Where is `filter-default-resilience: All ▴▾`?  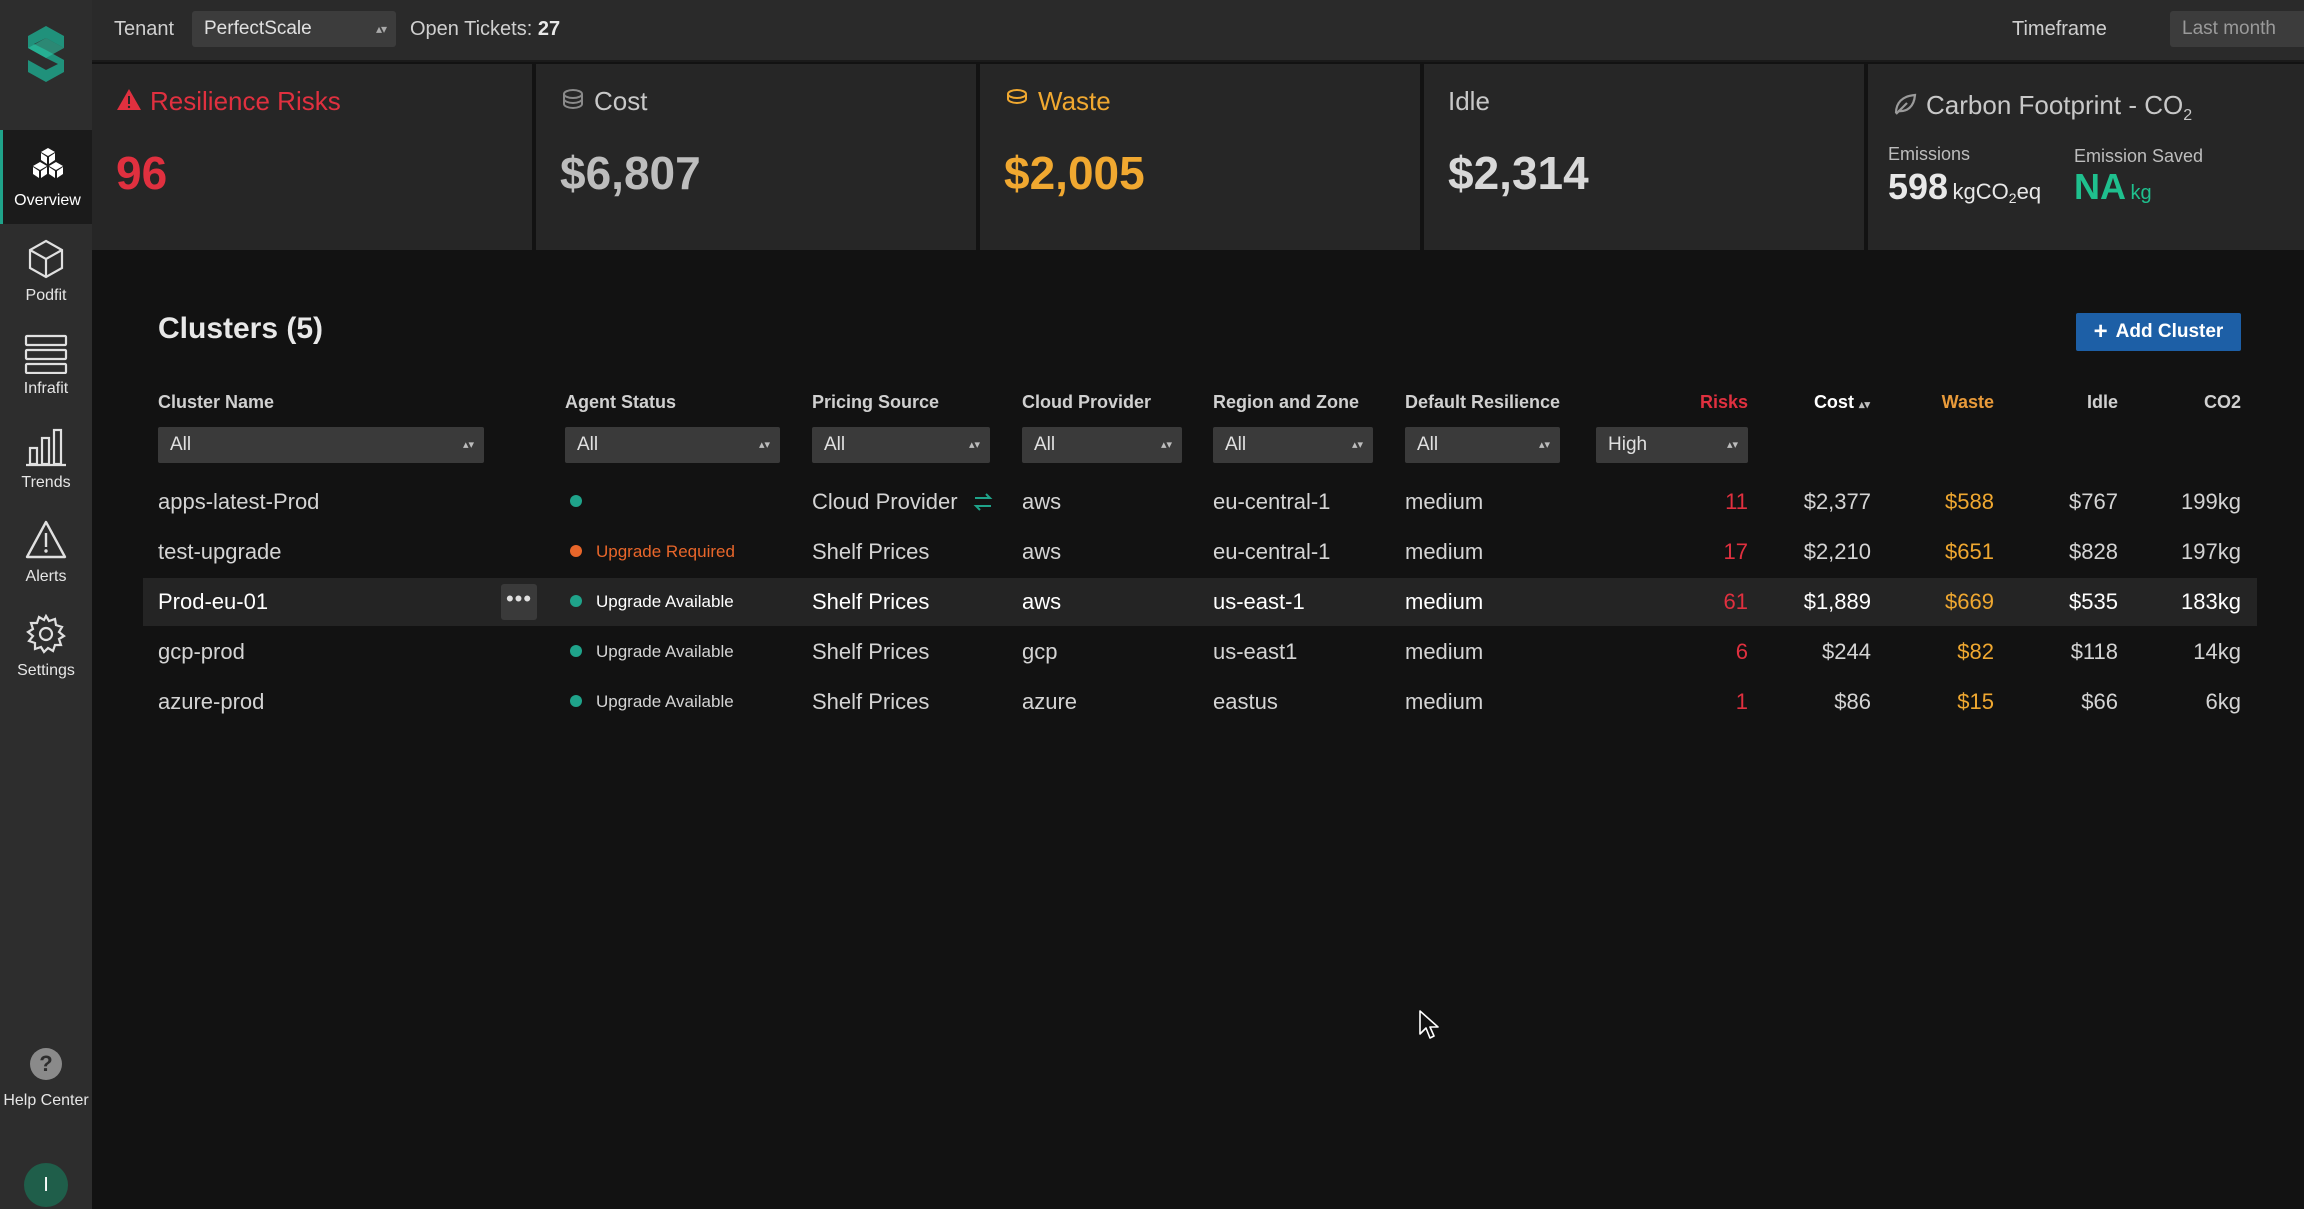
filter-default-resilience: All ▴▾ is located at coordinates (1482, 445).